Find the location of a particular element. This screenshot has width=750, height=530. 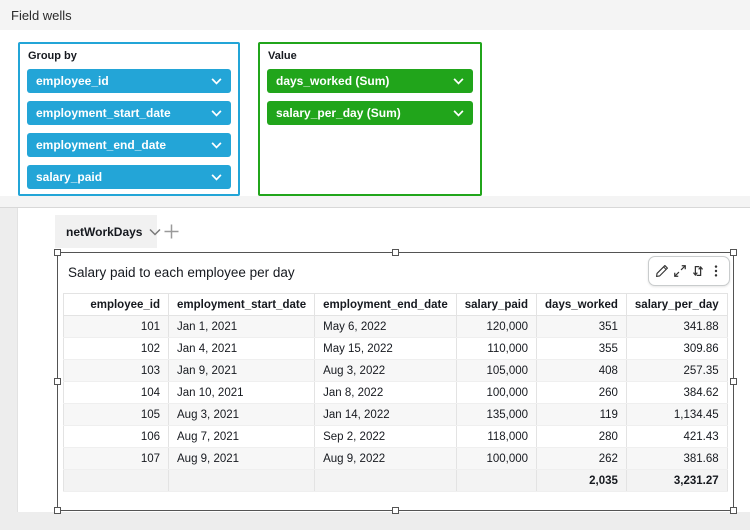

resize-handle-bottom-center is located at coordinates (395, 510).